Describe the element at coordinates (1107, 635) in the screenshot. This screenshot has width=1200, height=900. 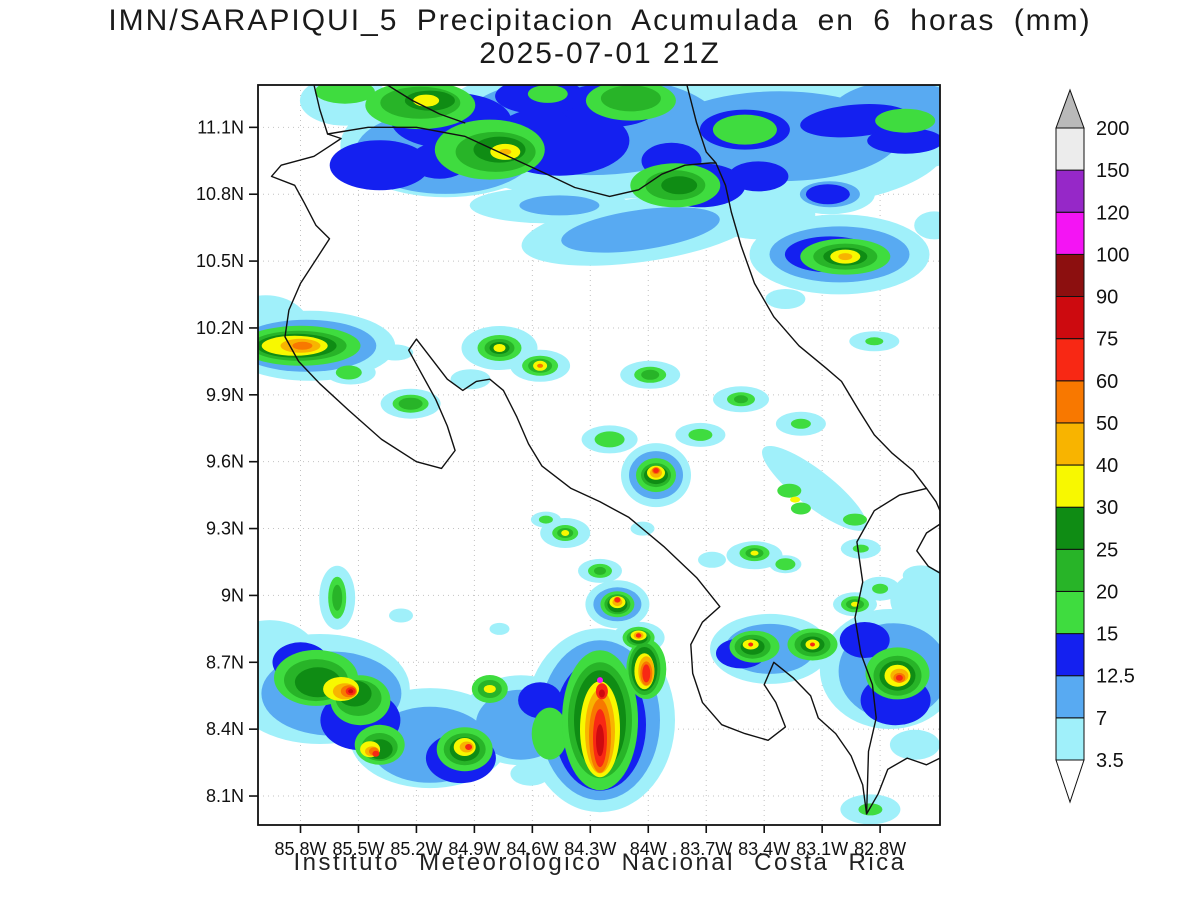
I see `legend-label: 15` at that location.